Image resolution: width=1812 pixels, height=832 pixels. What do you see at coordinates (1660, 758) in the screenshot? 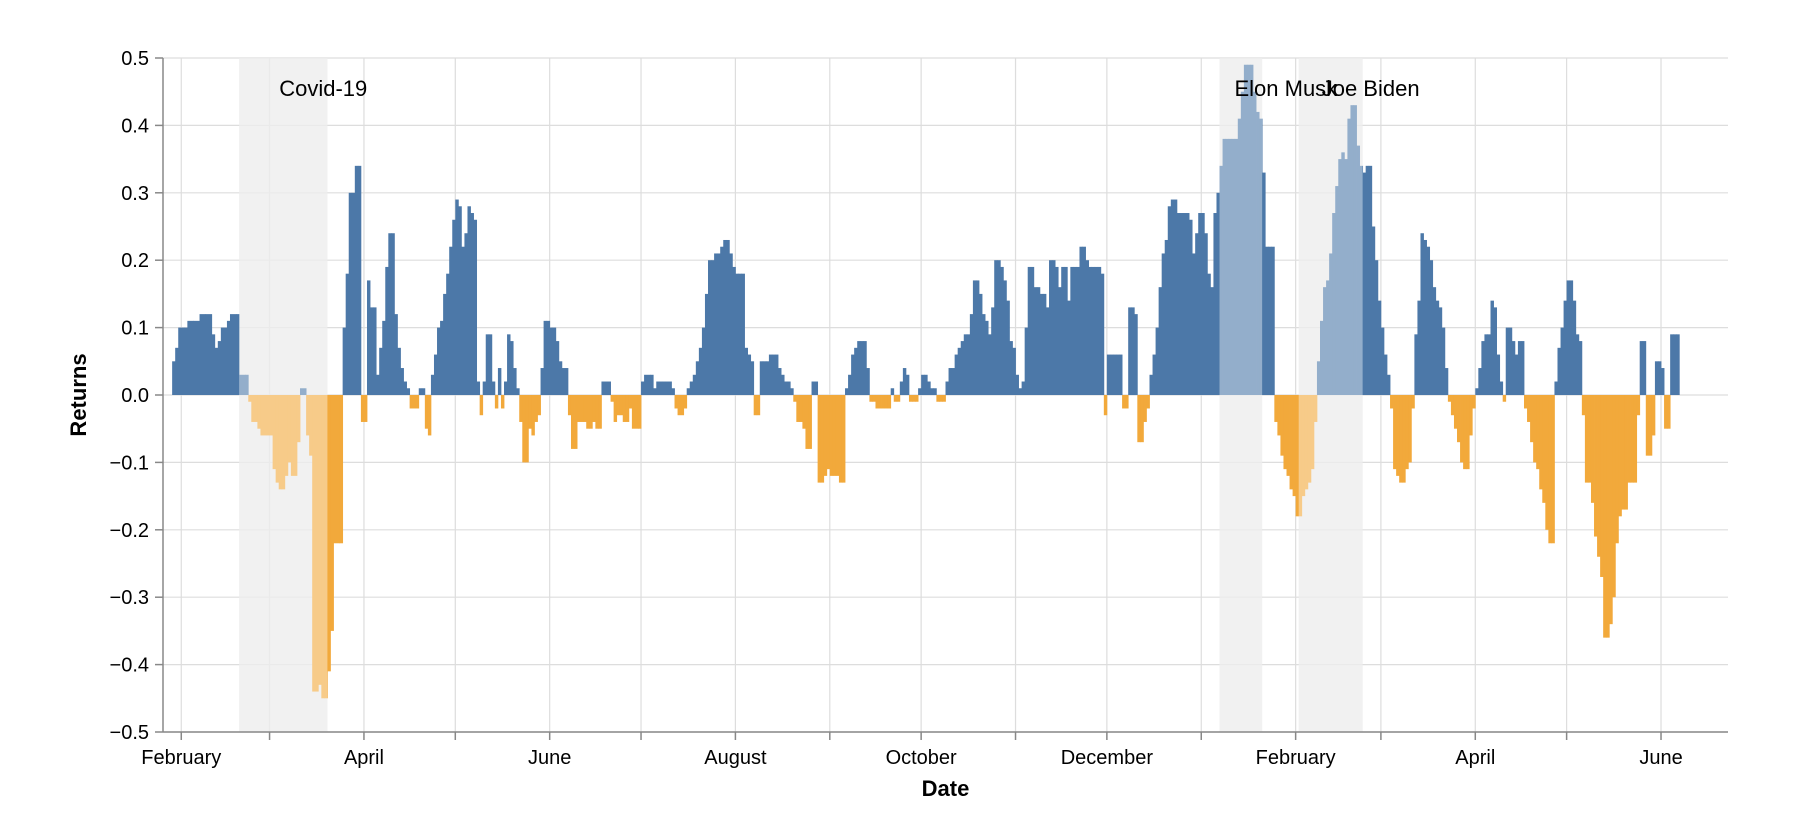
I see `x-tick-label: June` at bounding box center [1660, 758].